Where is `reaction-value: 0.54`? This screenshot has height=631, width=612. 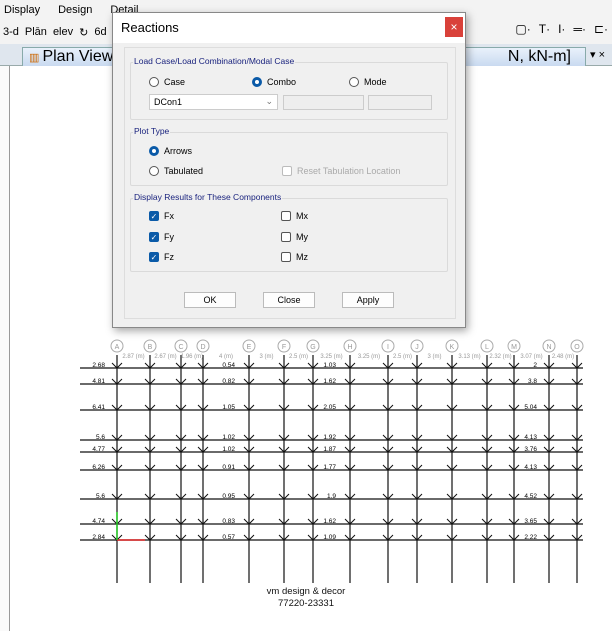 reaction-value: 0.54 is located at coordinates (228, 365).